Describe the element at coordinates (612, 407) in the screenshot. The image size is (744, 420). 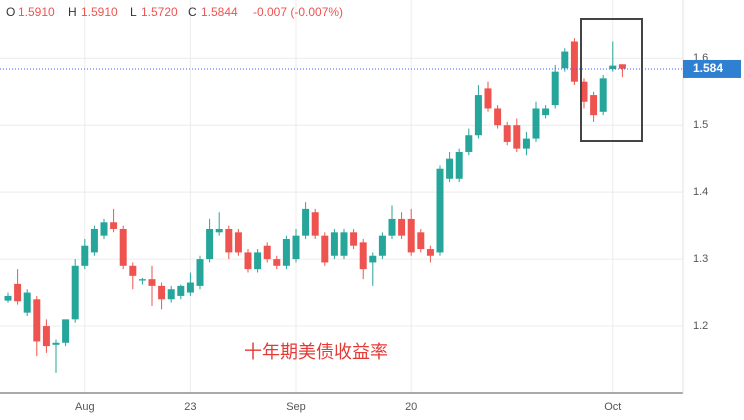
I see `x-tick-label: Oct` at that location.